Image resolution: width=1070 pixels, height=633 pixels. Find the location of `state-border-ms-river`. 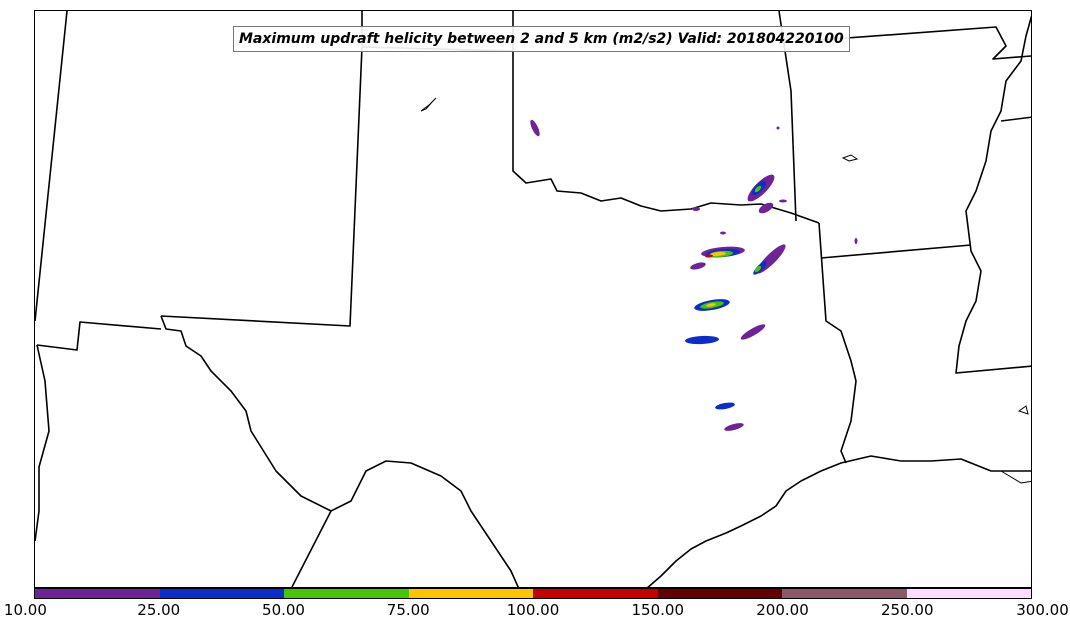

state-border-ms-river is located at coordinates (993, 194).